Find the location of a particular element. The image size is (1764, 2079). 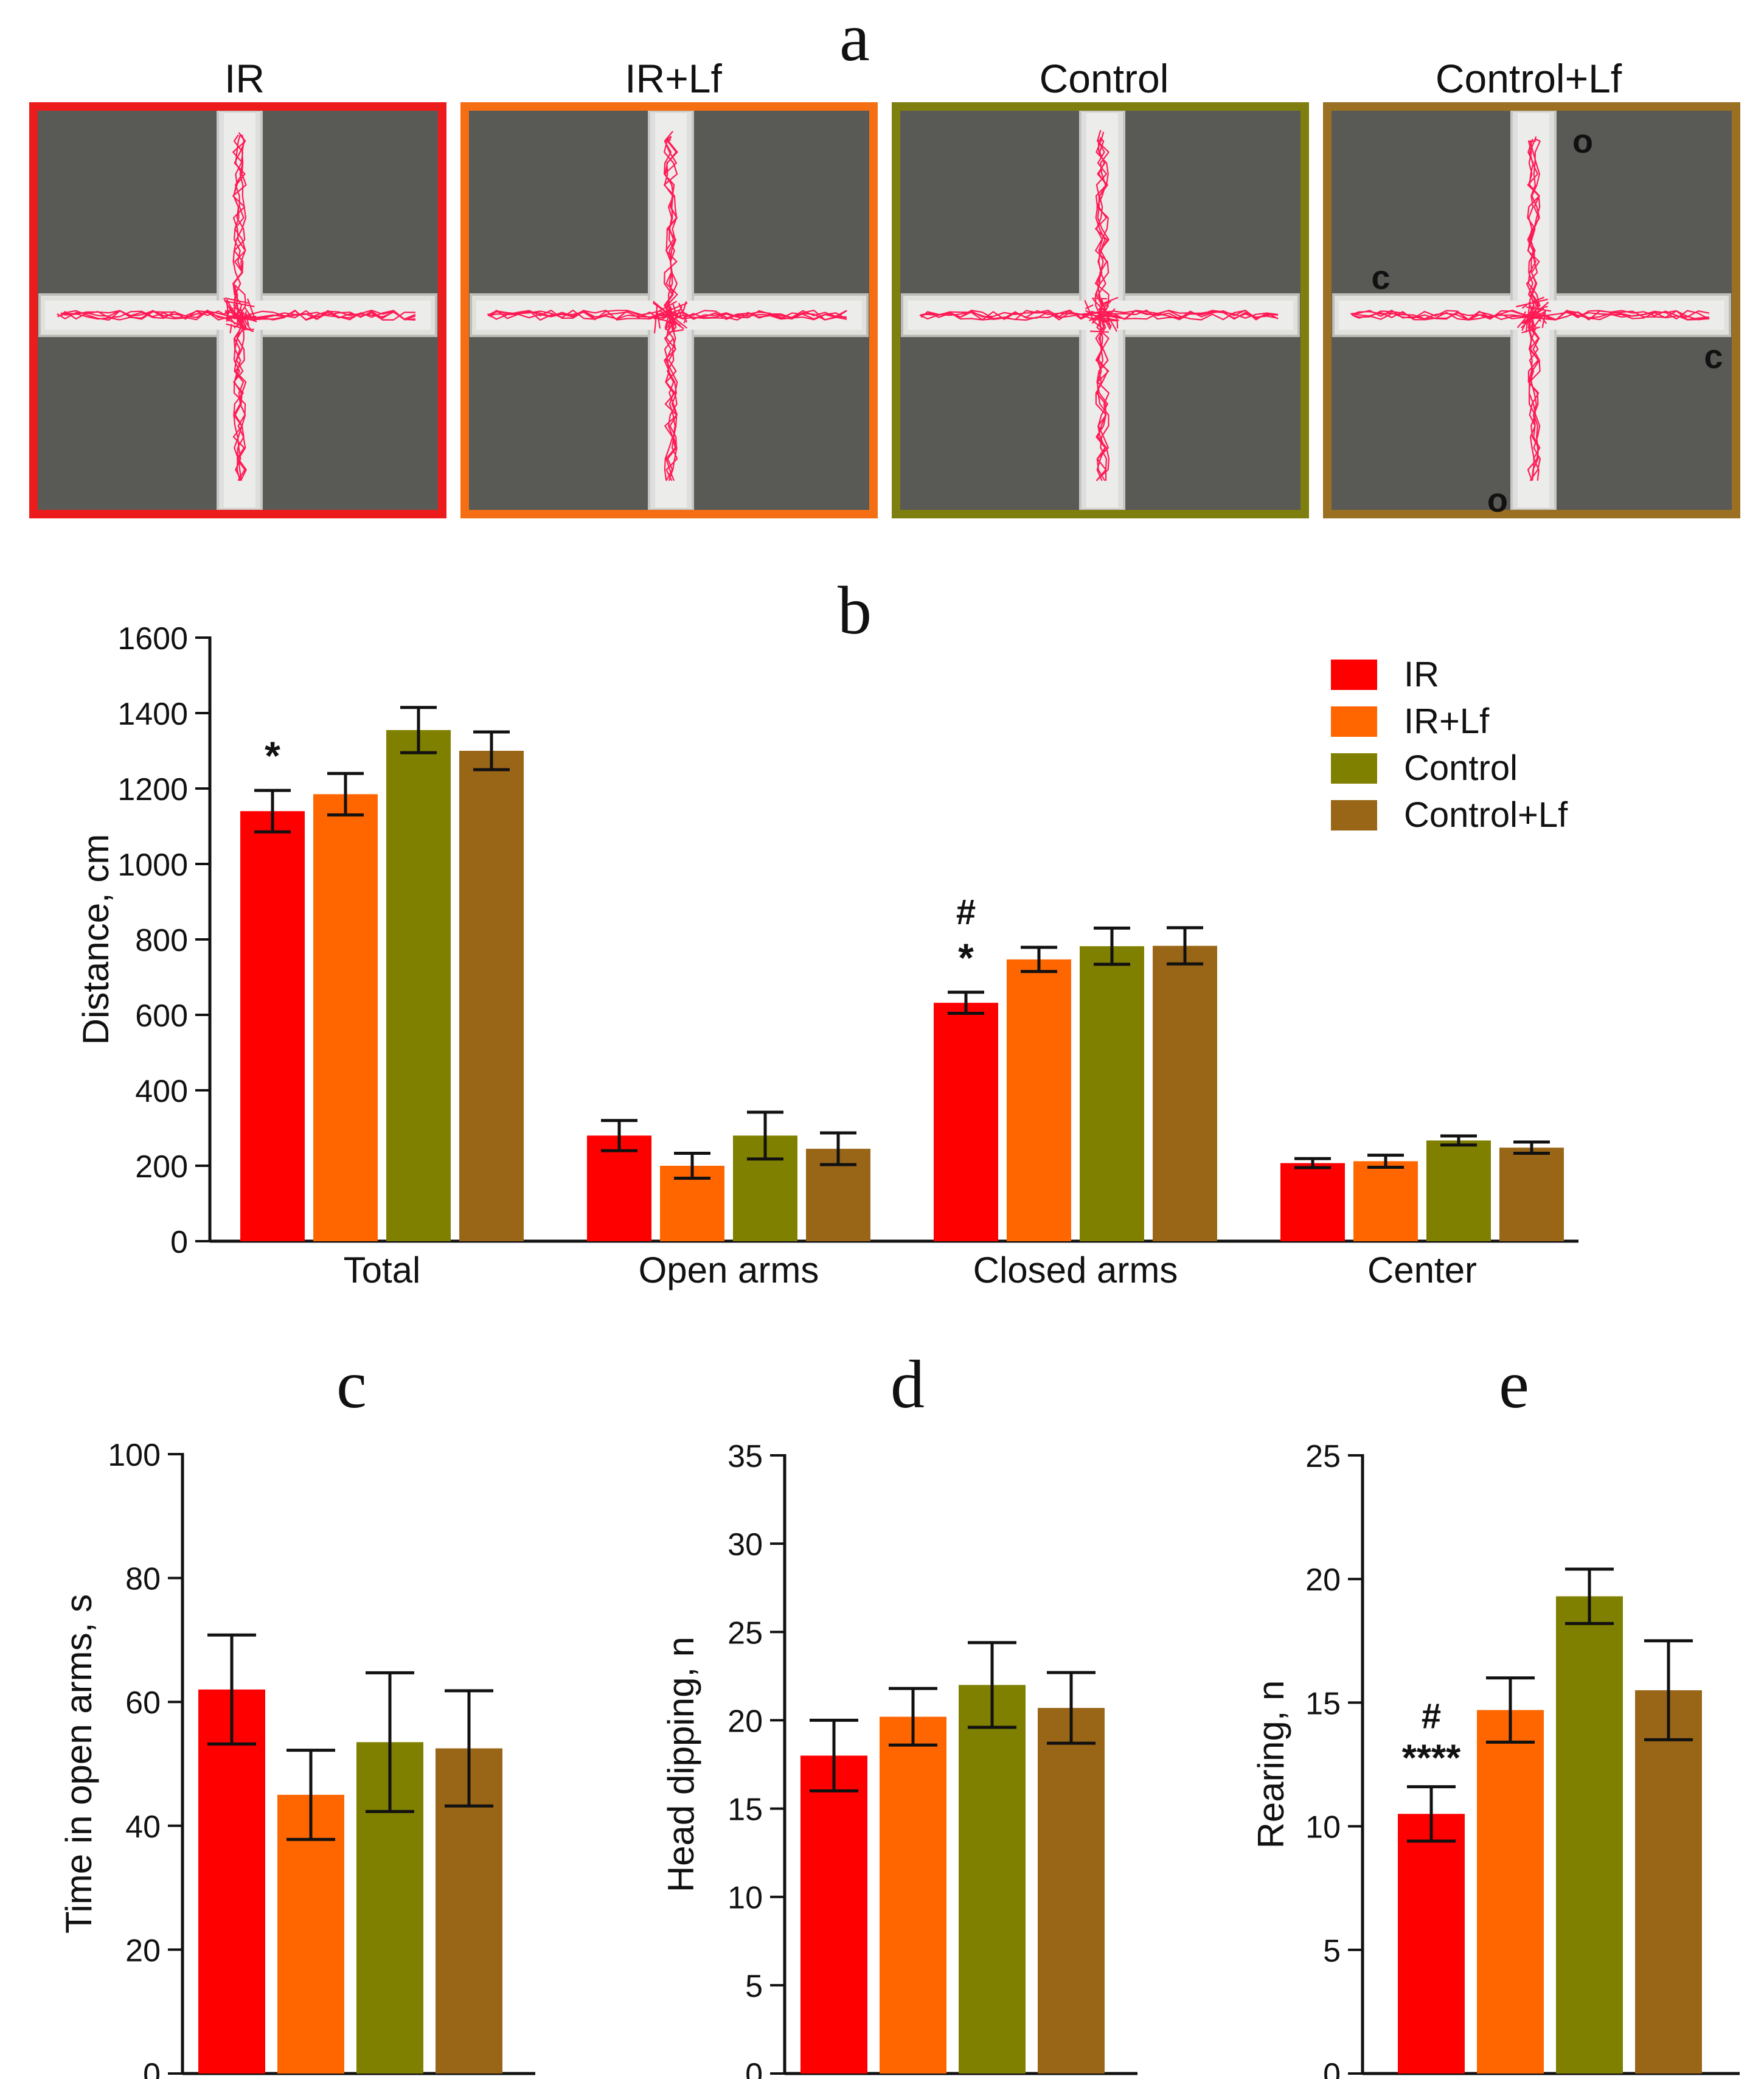

legend-item-ir: IR is located at coordinates (1449, 674).